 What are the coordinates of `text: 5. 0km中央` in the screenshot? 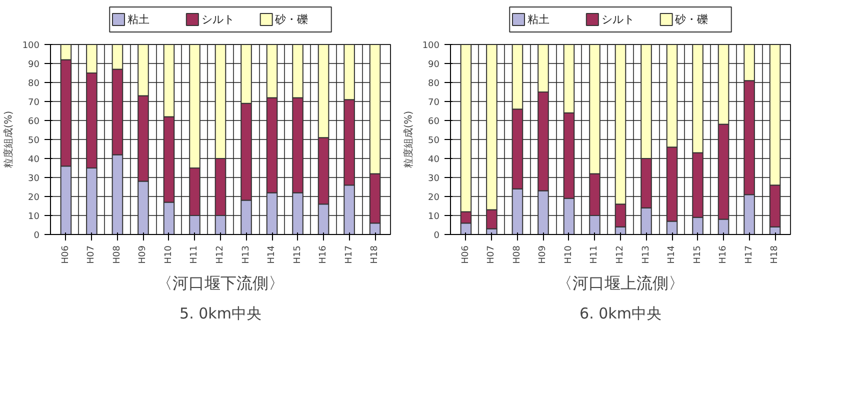 It's located at (221, 313).